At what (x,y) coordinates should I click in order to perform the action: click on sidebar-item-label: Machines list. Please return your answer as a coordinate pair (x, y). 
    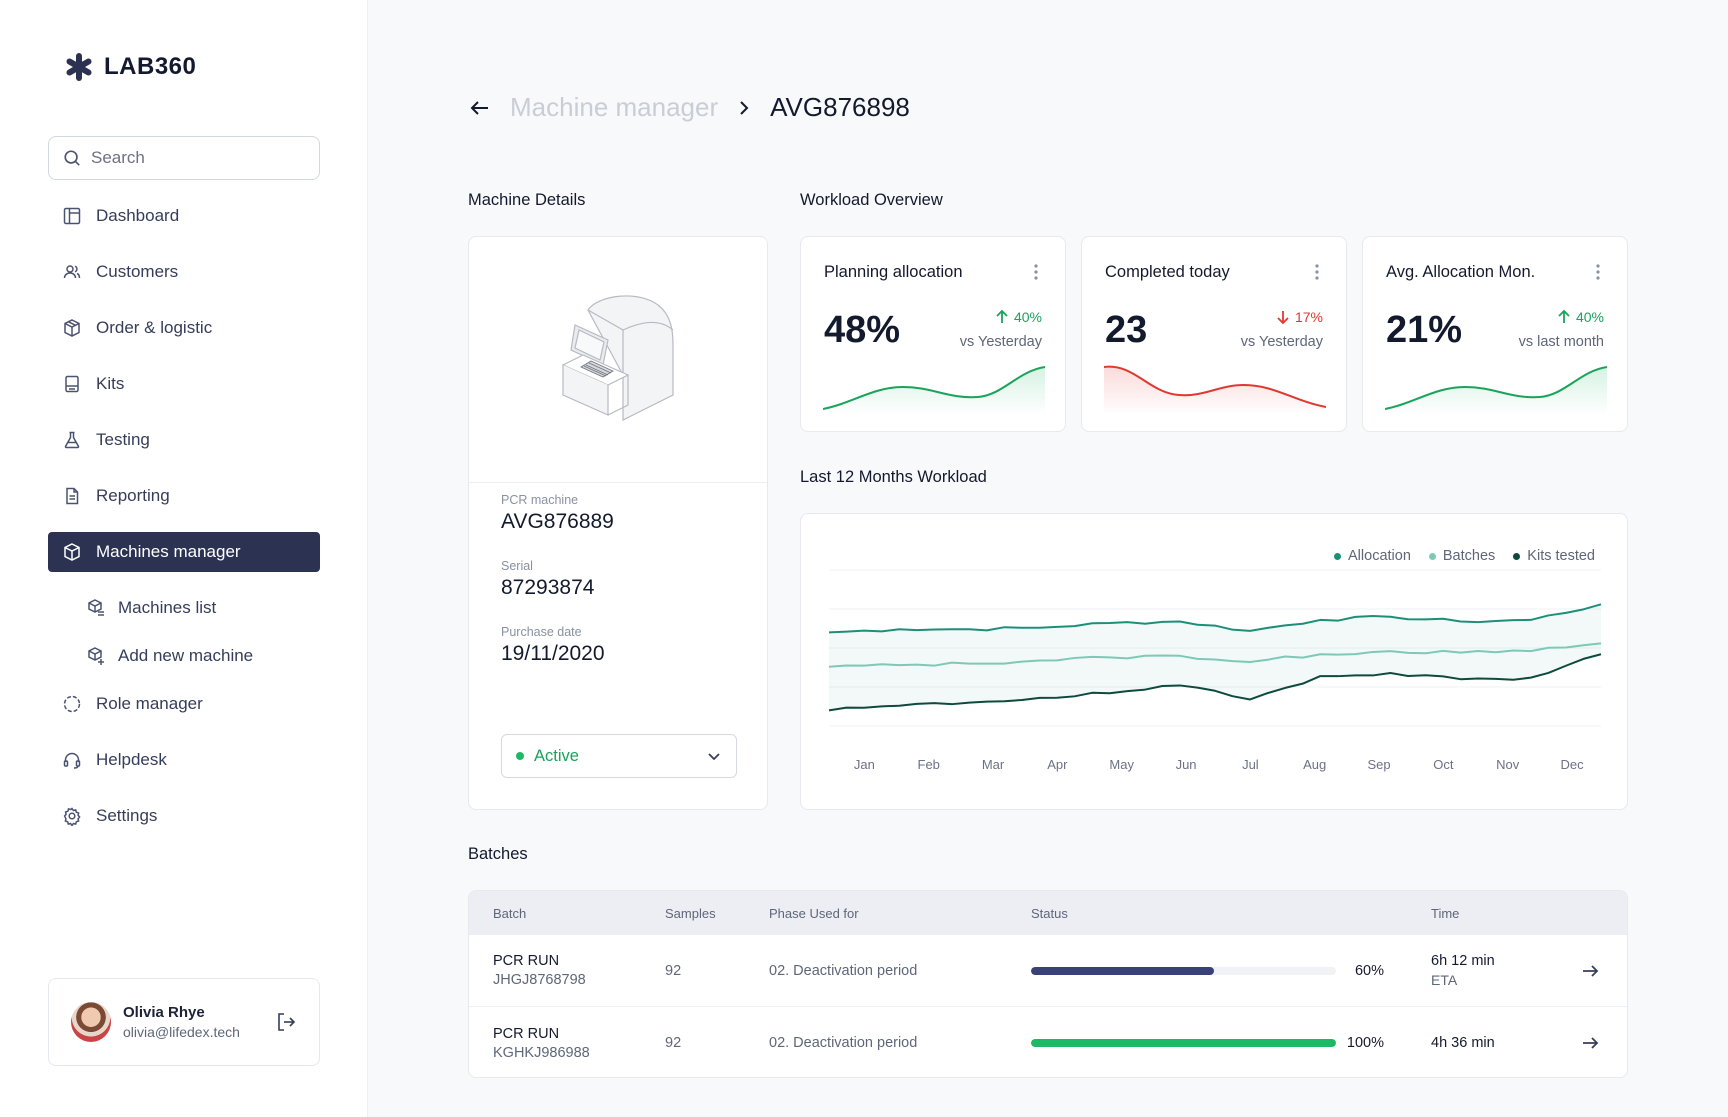
    Looking at the image, I should click on (167, 607).